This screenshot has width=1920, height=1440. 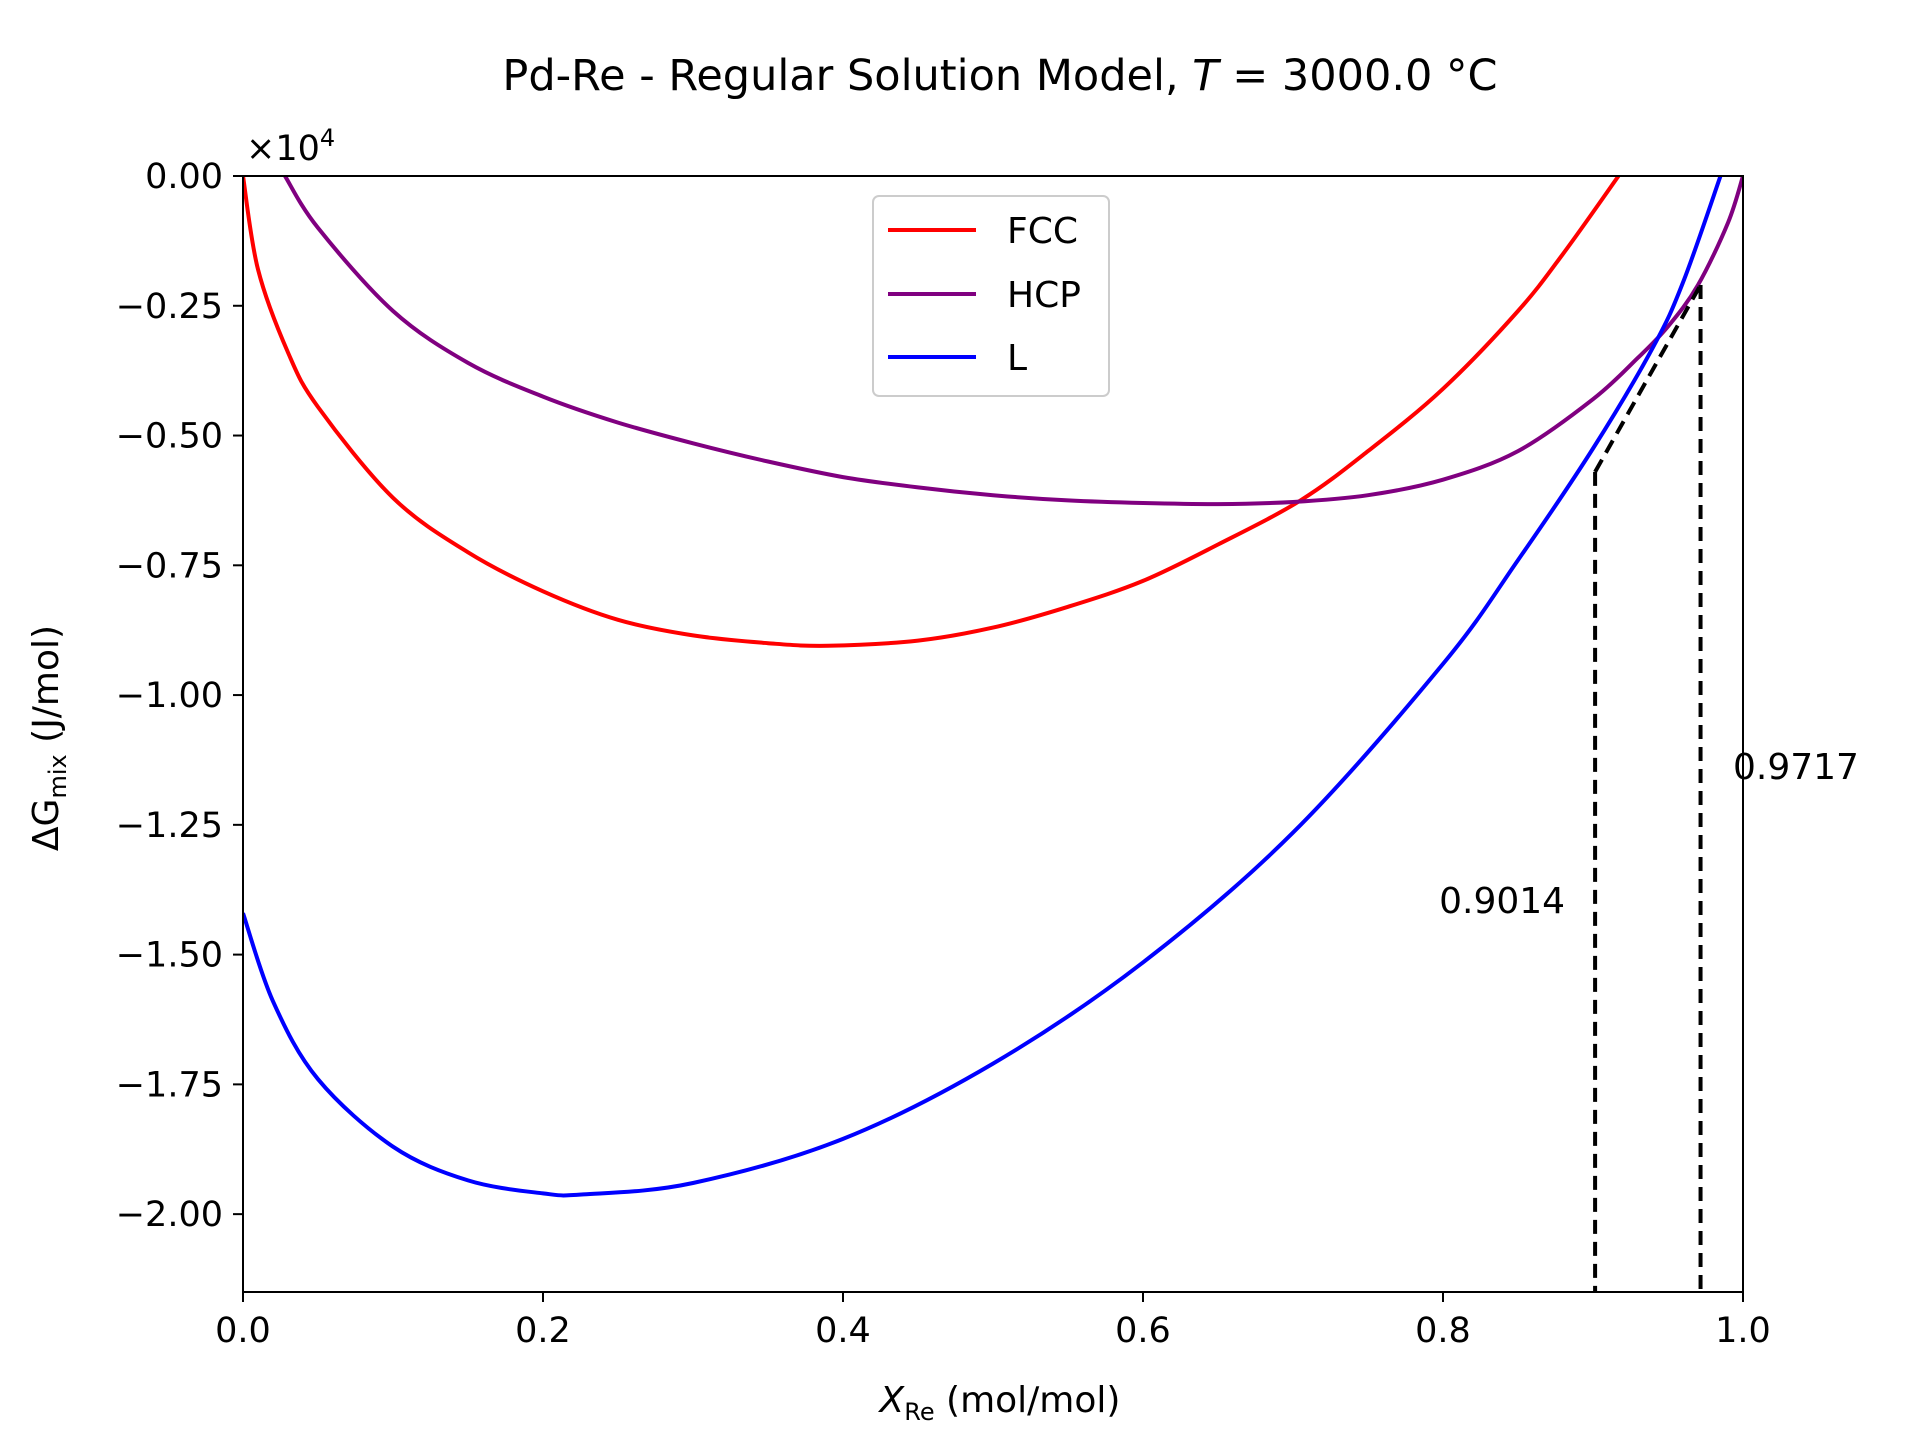 I want to click on y-tick-label: −1.75, so click(x=169, y=1085).